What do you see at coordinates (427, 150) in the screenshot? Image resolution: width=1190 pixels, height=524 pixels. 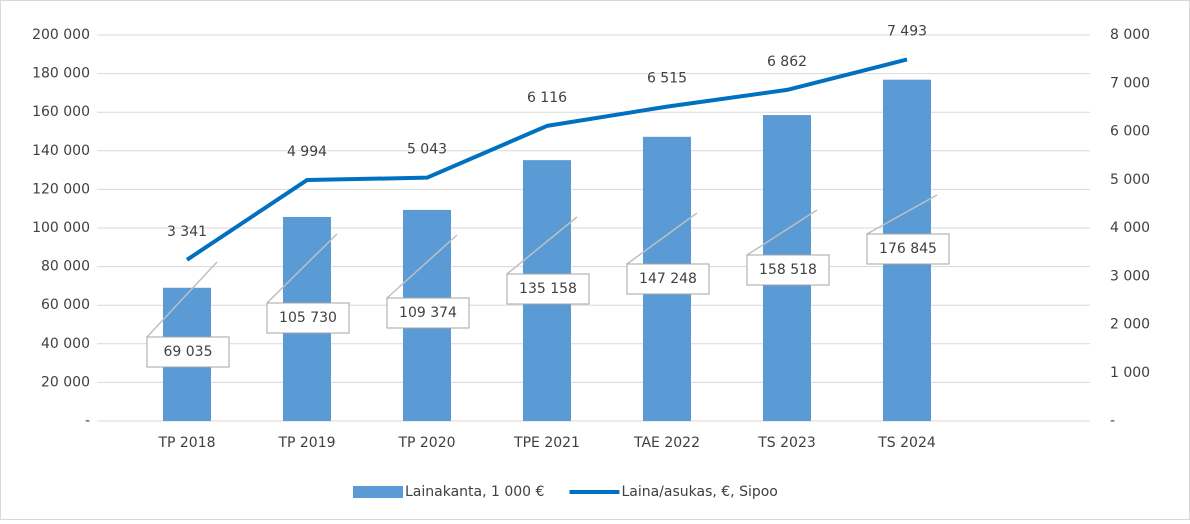 I see `line-value-label: 5 043` at bounding box center [427, 150].